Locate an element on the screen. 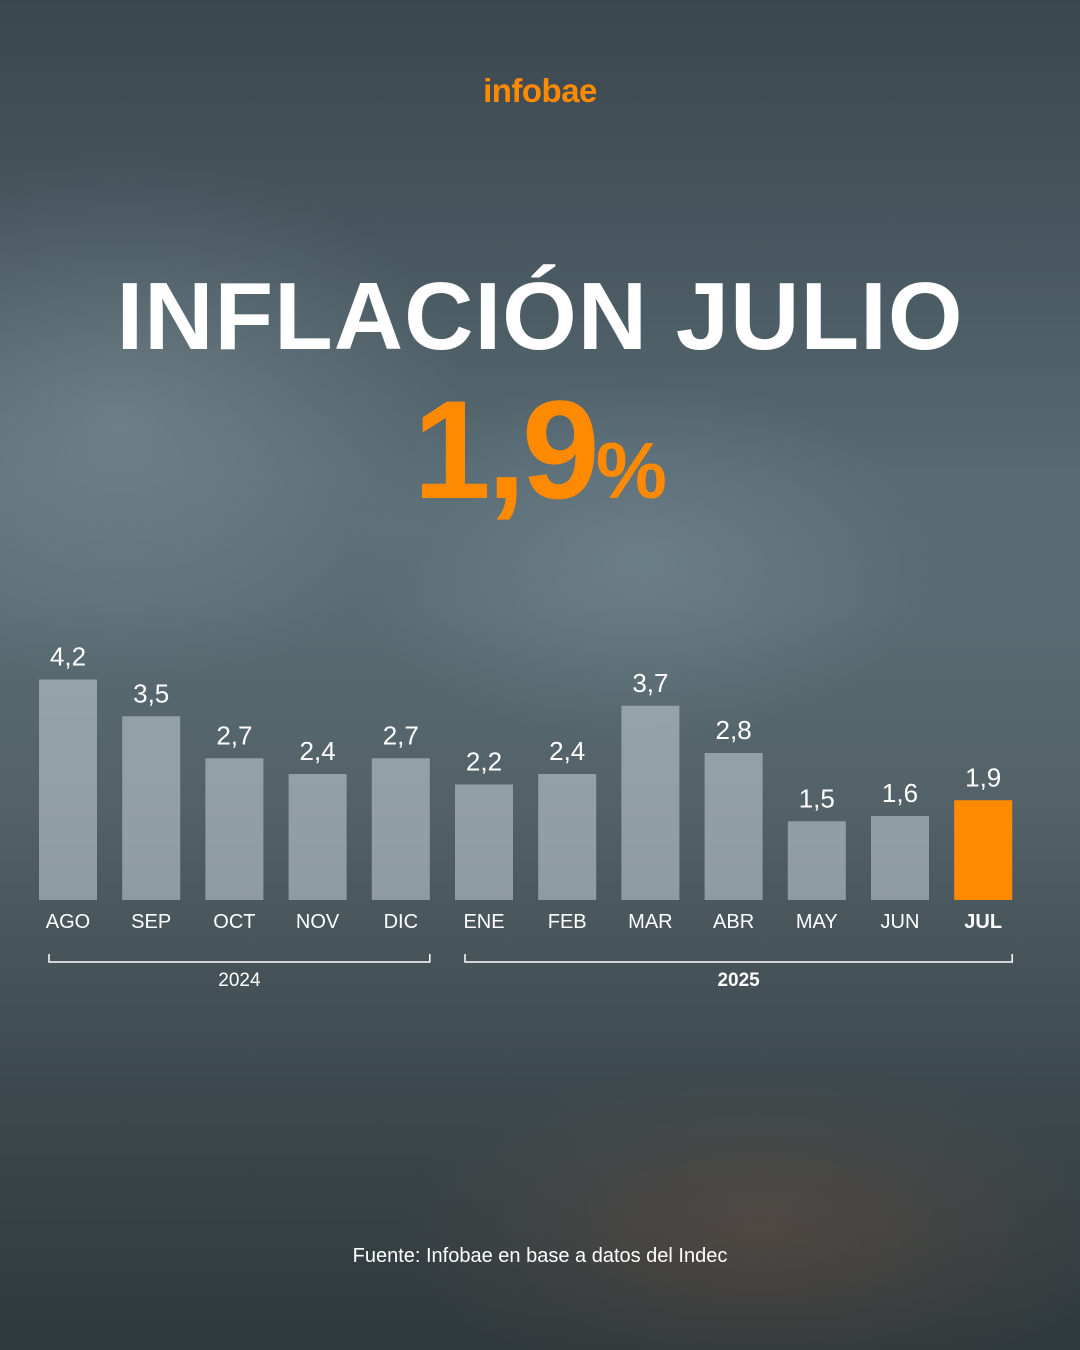  value-label-ene: 2,2 is located at coordinates (484, 762).